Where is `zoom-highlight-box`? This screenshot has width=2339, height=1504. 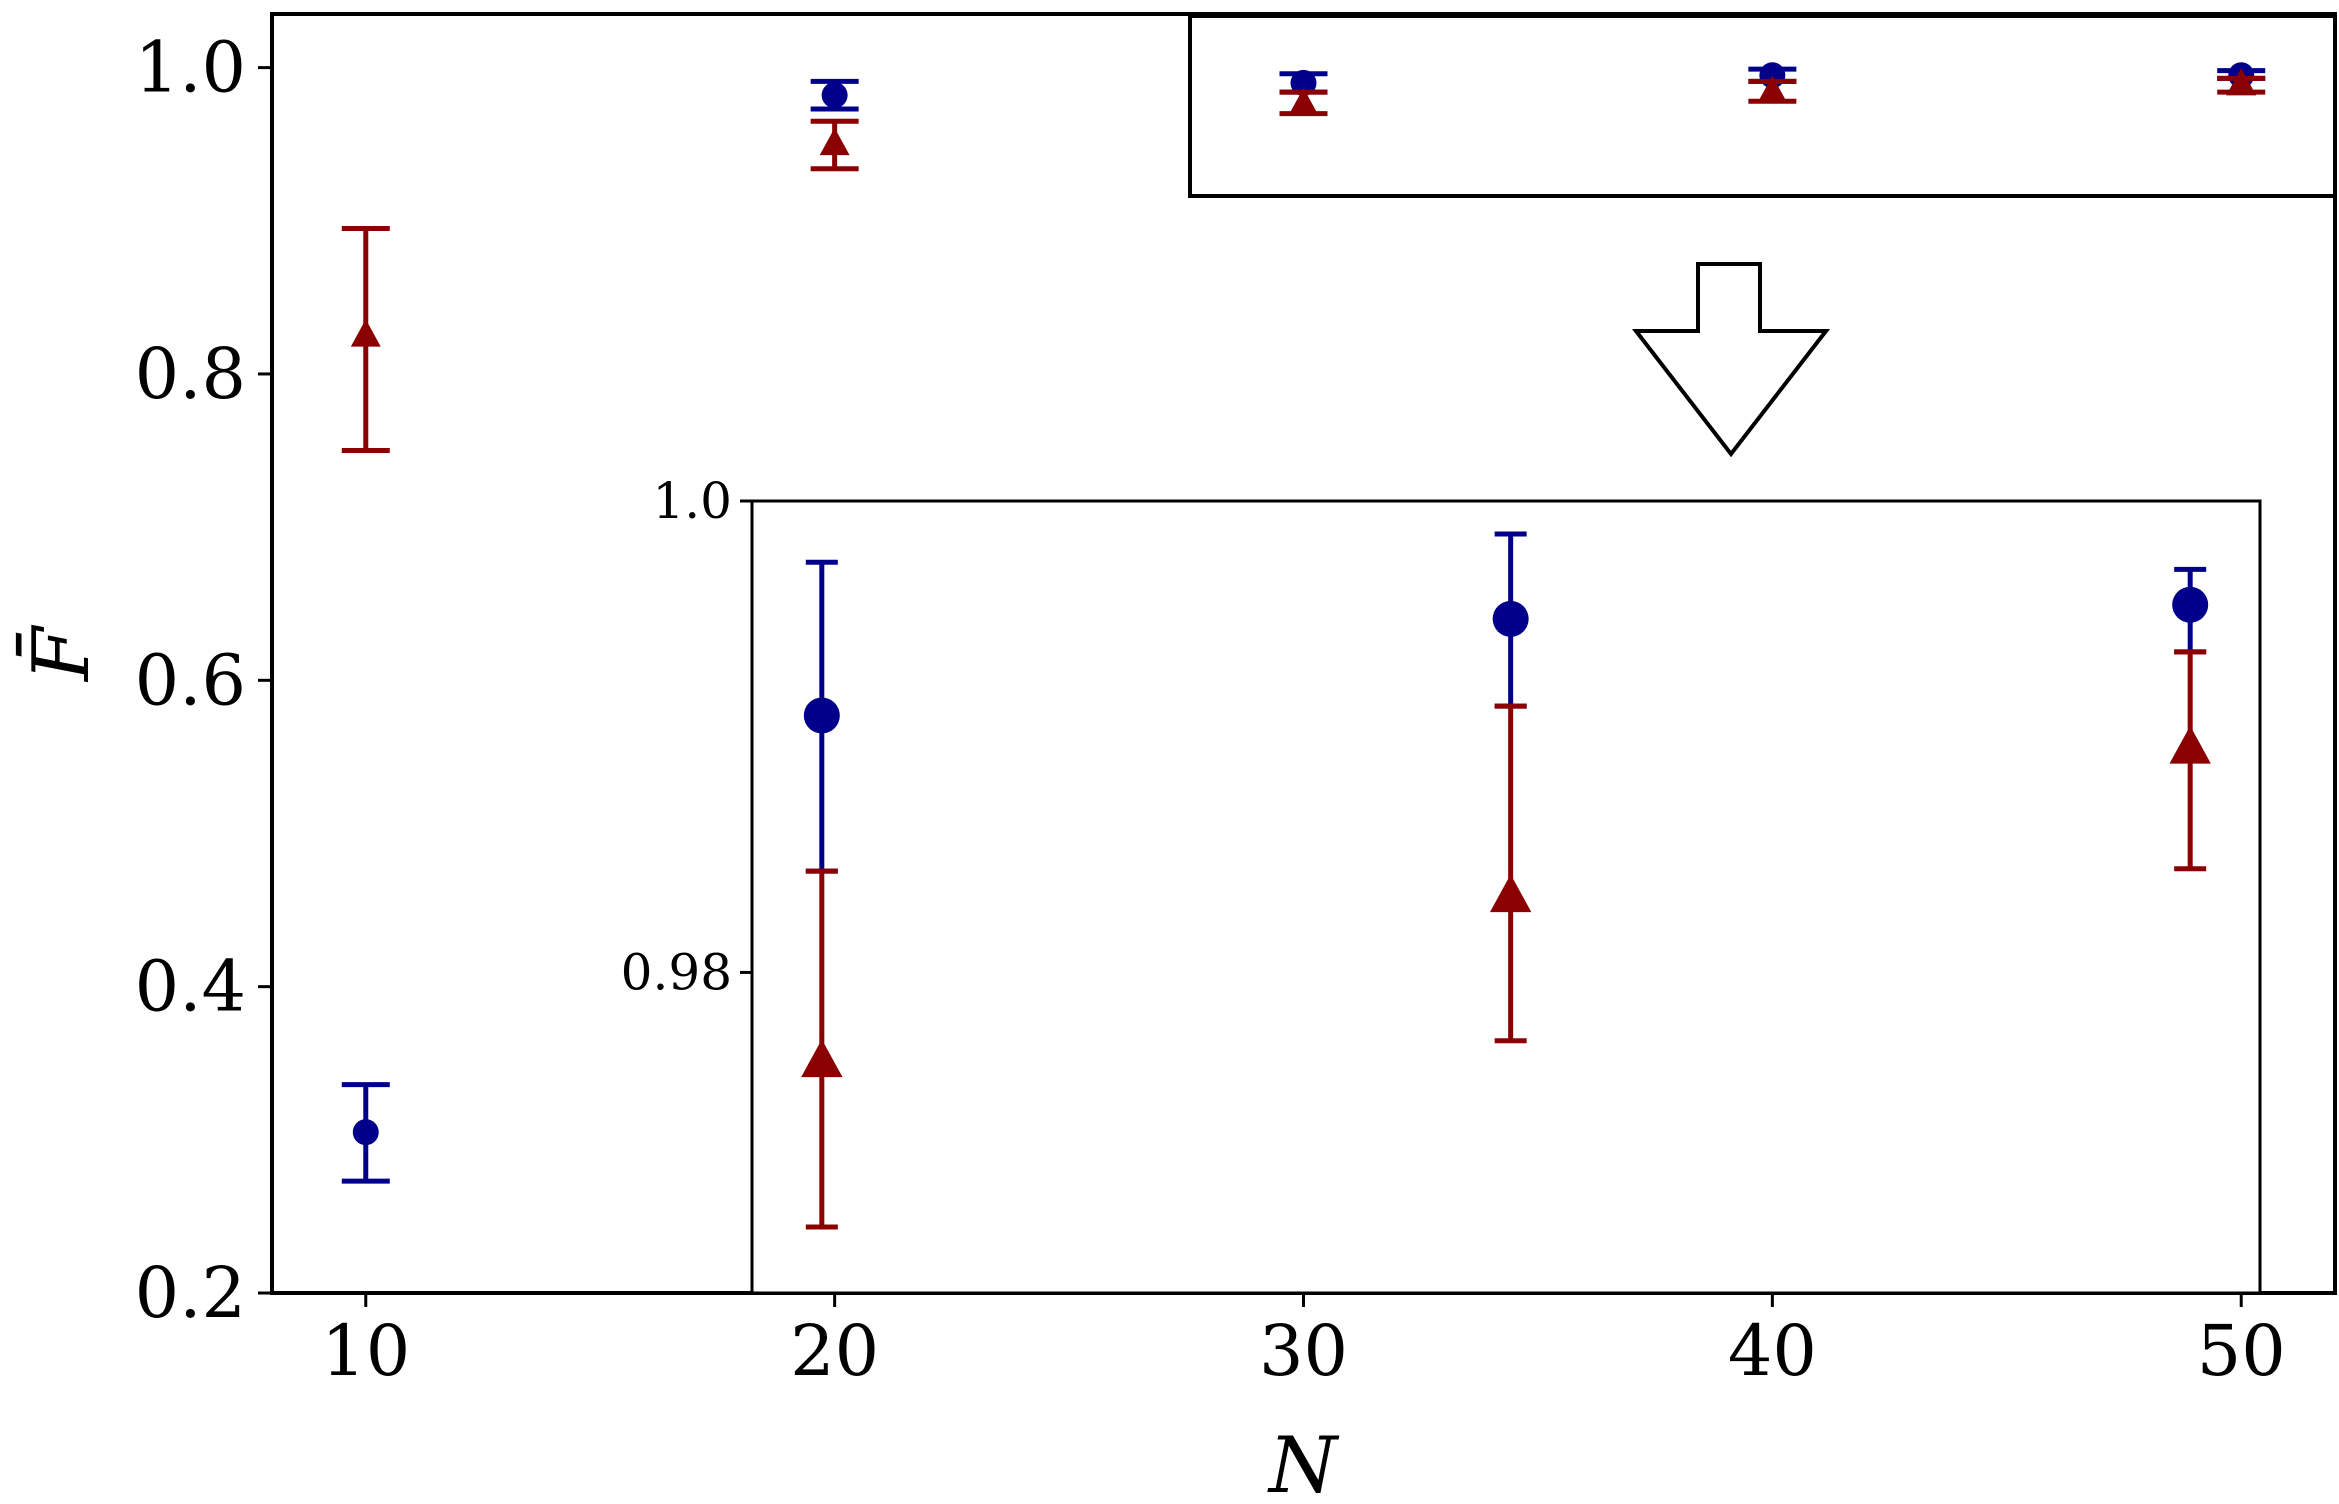
zoom-highlight-box is located at coordinates (1762, 106).